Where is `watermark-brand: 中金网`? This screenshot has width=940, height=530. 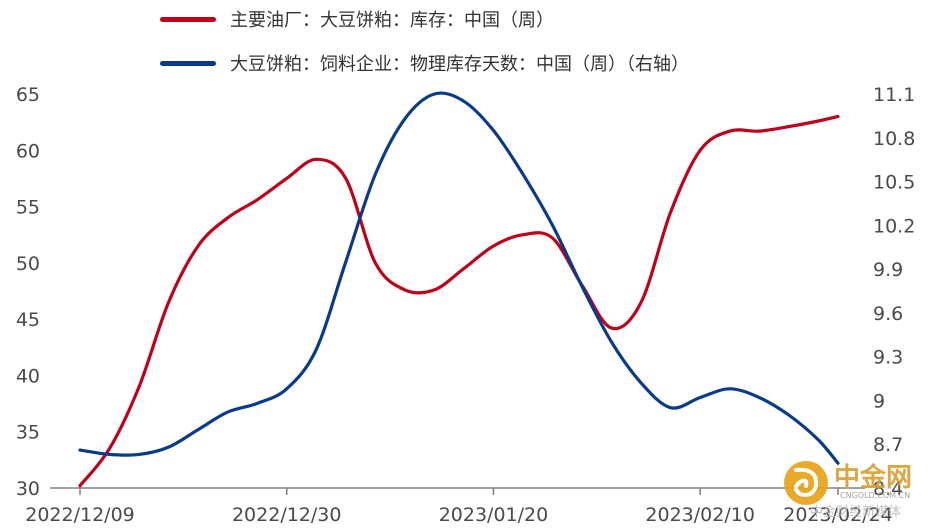
watermark-brand: 中金网 is located at coordinates (873, 477).